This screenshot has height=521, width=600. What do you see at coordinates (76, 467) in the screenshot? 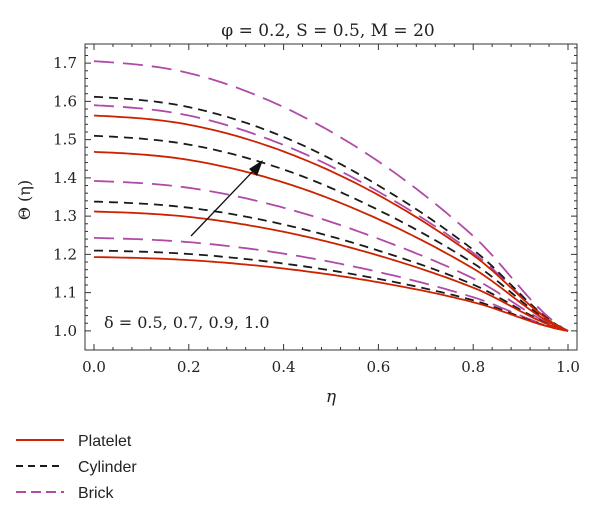
I see `legend: Platelet Cylinder Brick` at bounding box center [76, 467].